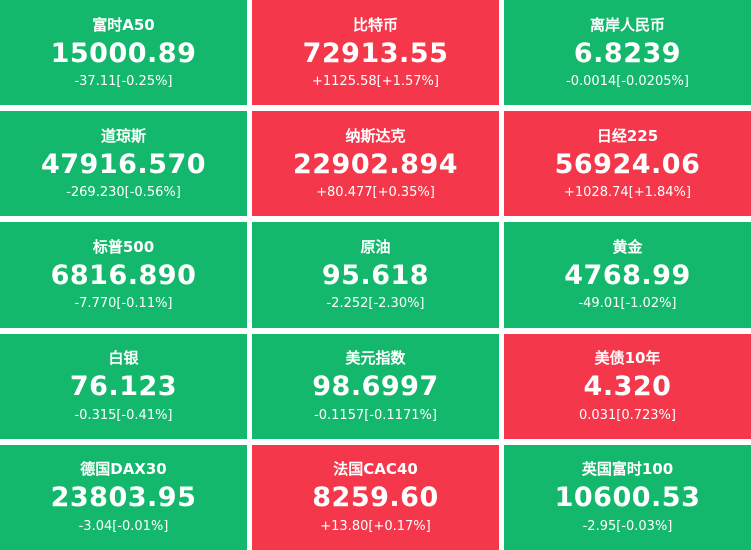 Image resolution: width=751 pixels, height=550 pixels. I want to click on market-price: 47916.570, so click(123, 164).